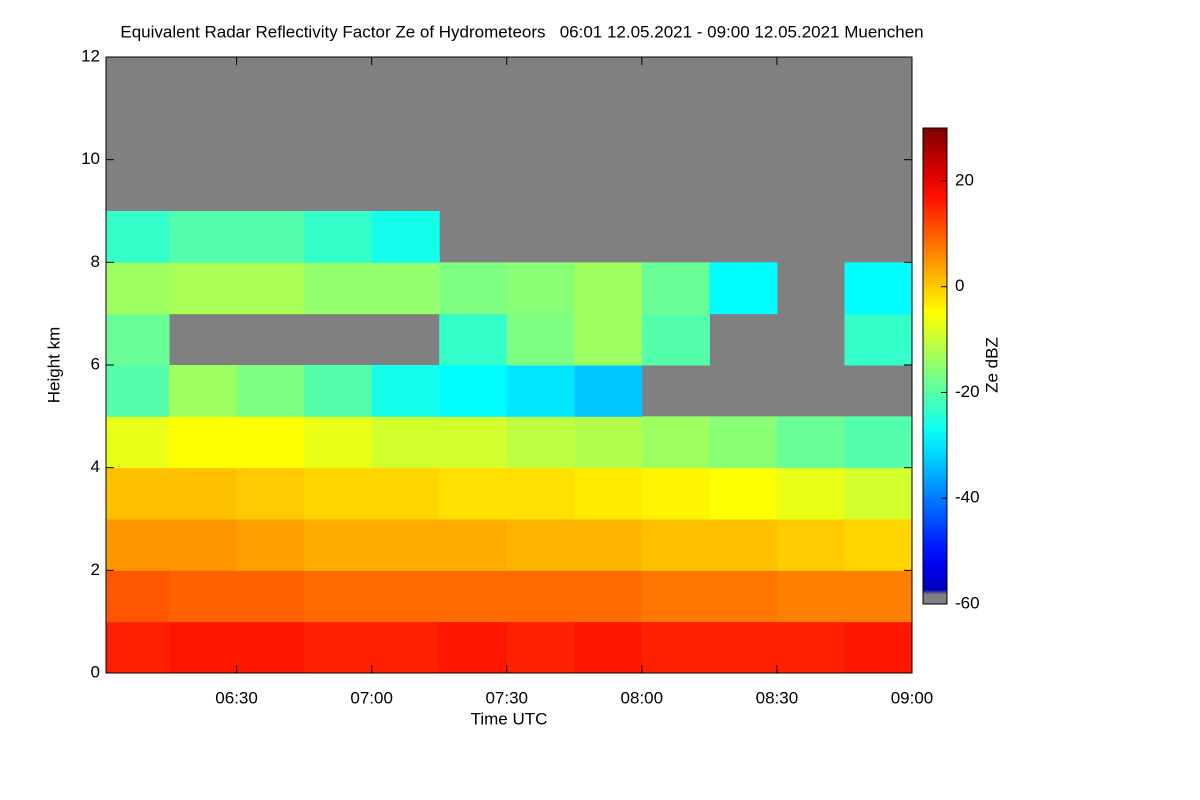 The image size is (1200, 800). What do you see at coordinates (95, 671) in the screenshot?
I see `y-tick-label: 0` at bounding box center [95, 671].